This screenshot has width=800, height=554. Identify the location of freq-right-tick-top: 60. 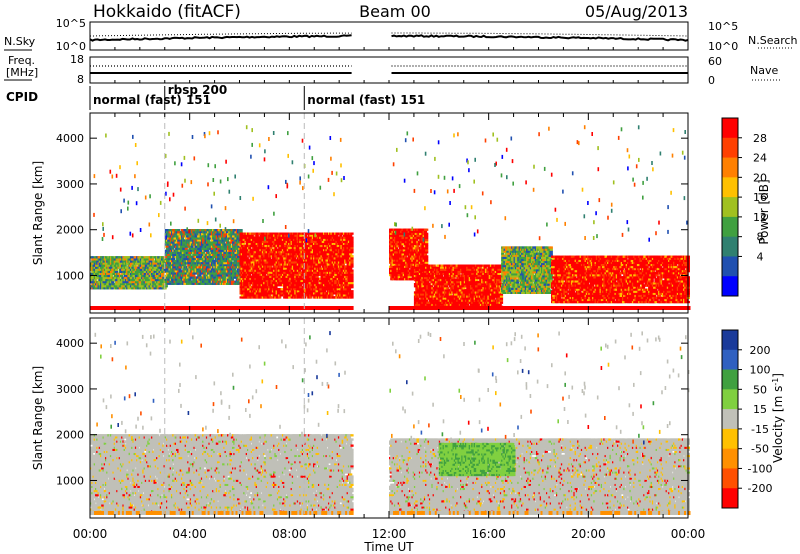
(715, 61).